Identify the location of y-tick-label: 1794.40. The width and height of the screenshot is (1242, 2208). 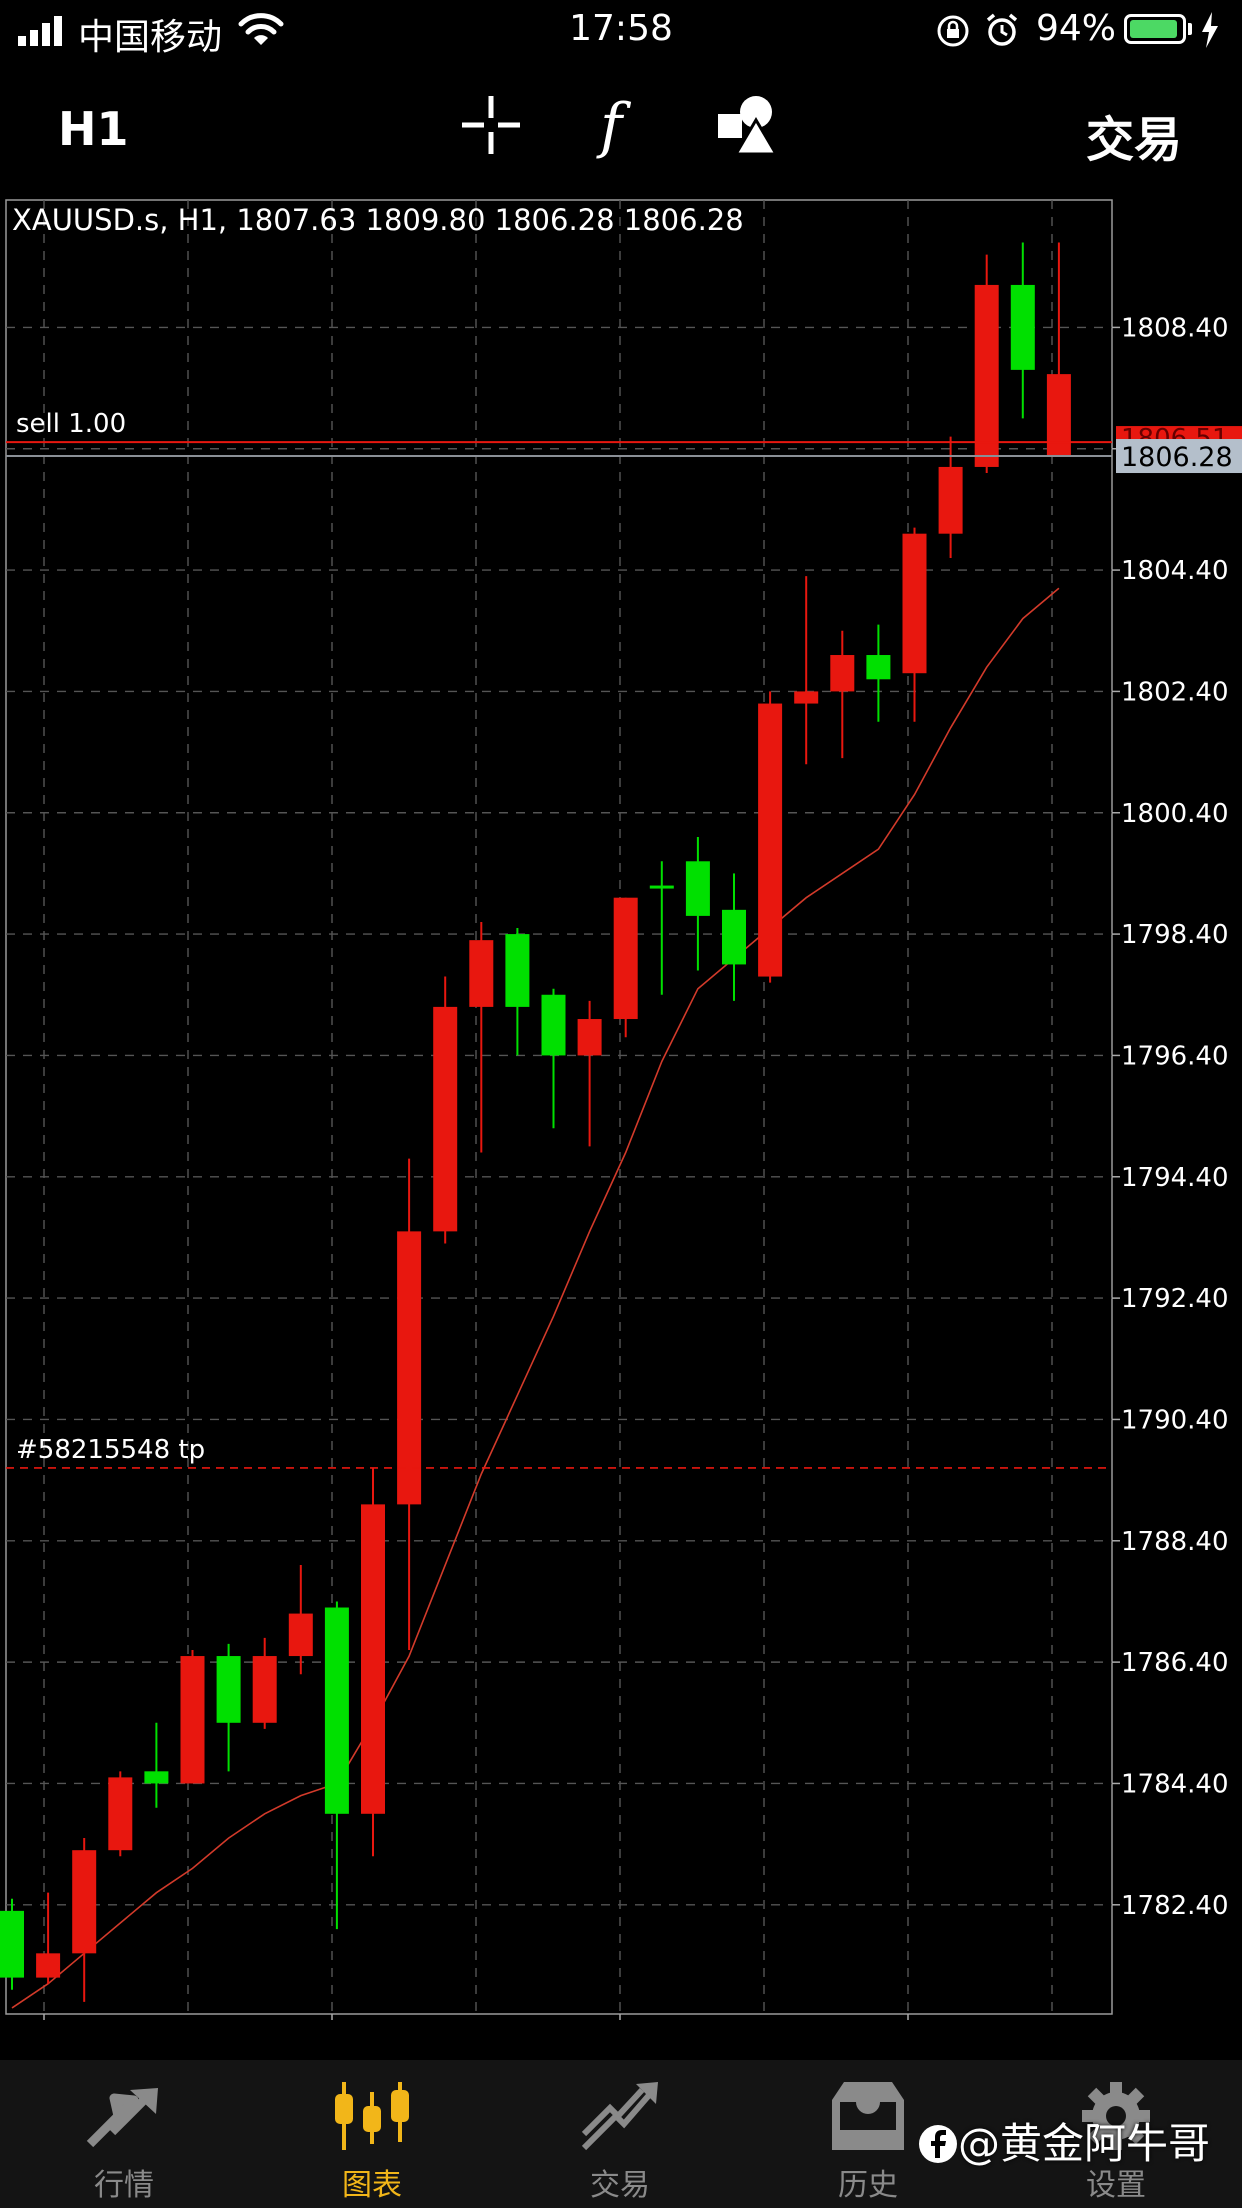
(1175, 1178).